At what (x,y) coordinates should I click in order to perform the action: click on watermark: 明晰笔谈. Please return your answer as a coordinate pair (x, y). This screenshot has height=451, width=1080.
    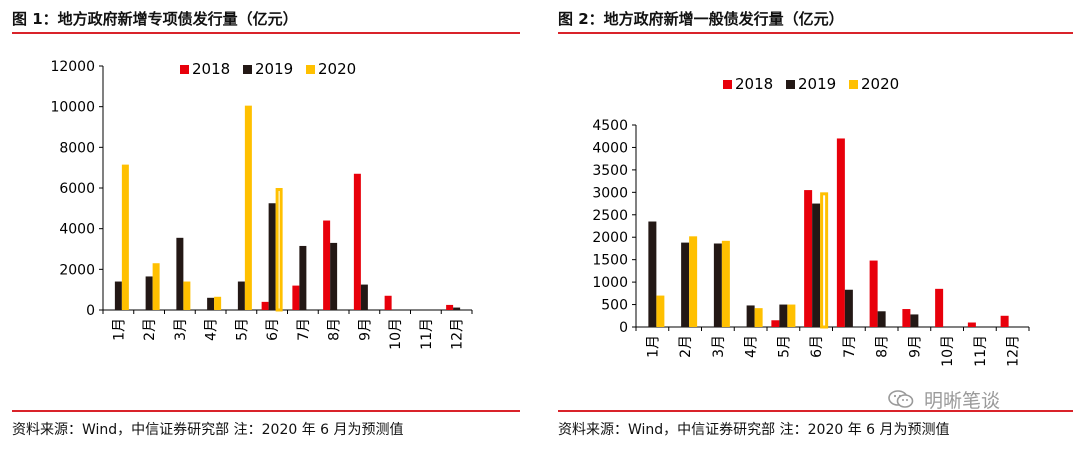
    Looking at the image, I should click on (944, 400).